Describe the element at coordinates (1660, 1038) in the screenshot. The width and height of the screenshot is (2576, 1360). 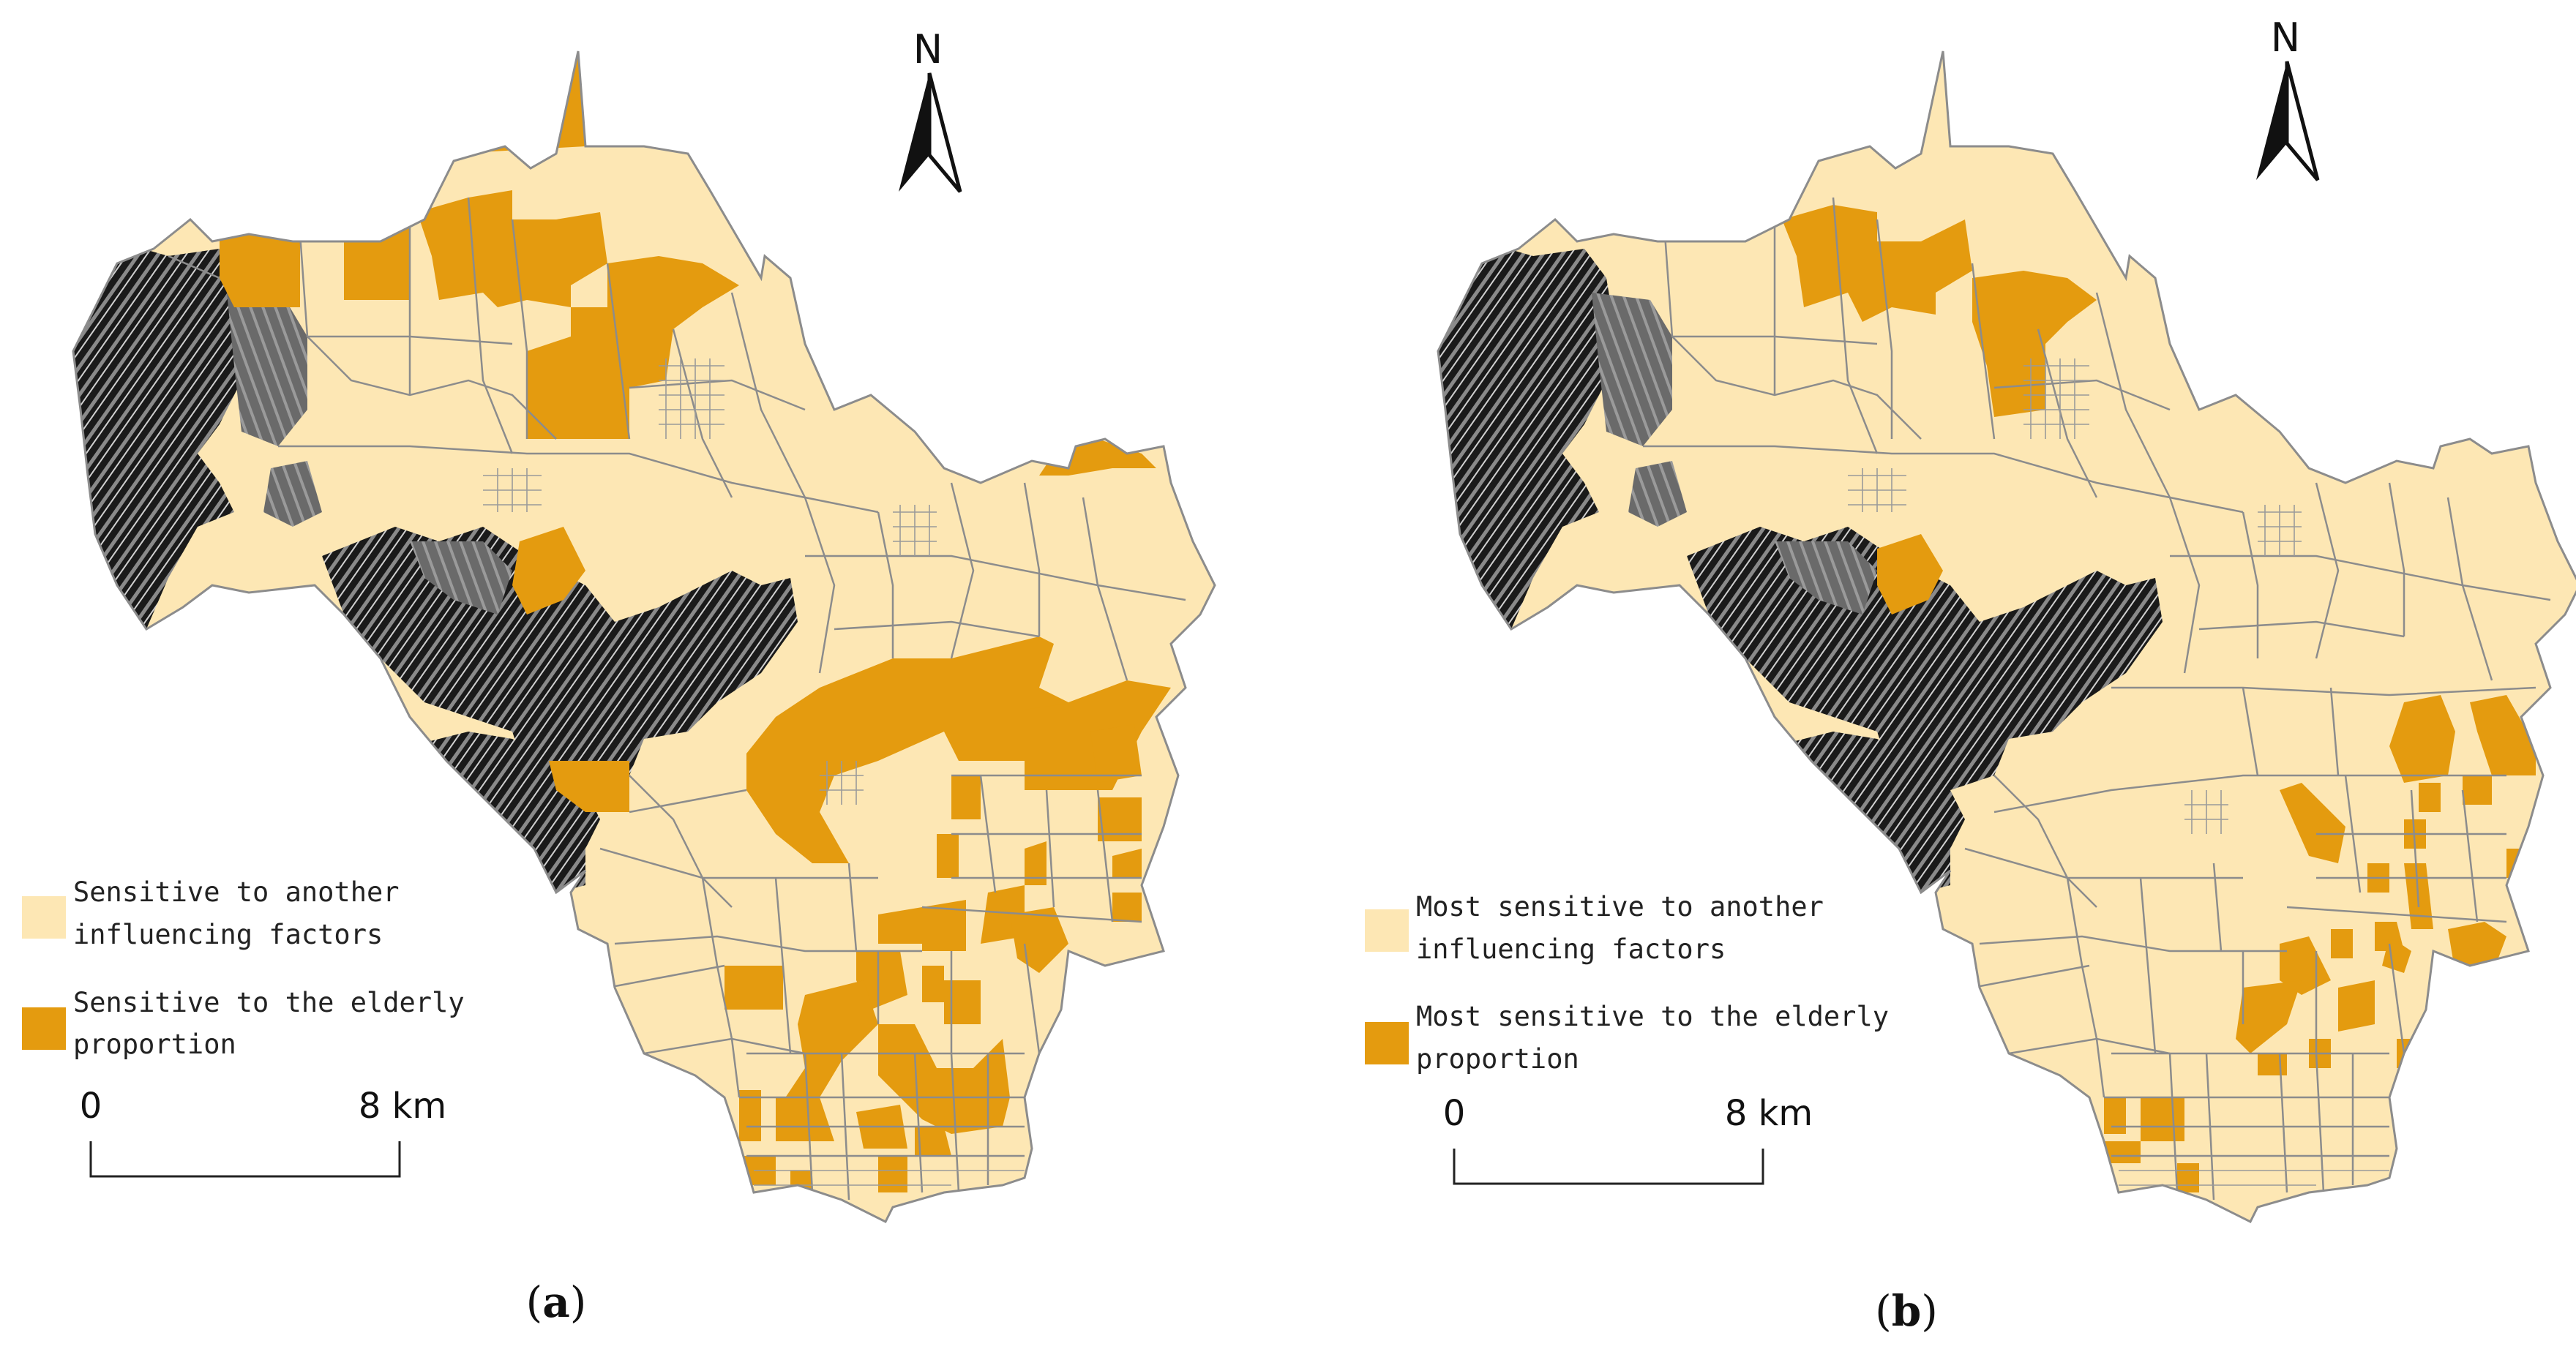
I see `legend-item-elderly-b: Most sensitive to the elderly proportion` at that location.